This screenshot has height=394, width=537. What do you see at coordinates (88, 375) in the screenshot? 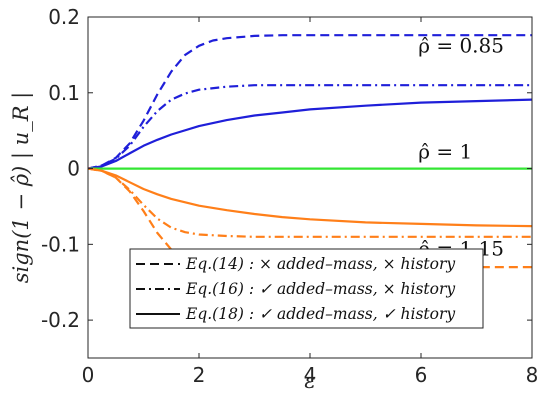
I see `x-tick-label: 0` at bounding box center [88, 375].